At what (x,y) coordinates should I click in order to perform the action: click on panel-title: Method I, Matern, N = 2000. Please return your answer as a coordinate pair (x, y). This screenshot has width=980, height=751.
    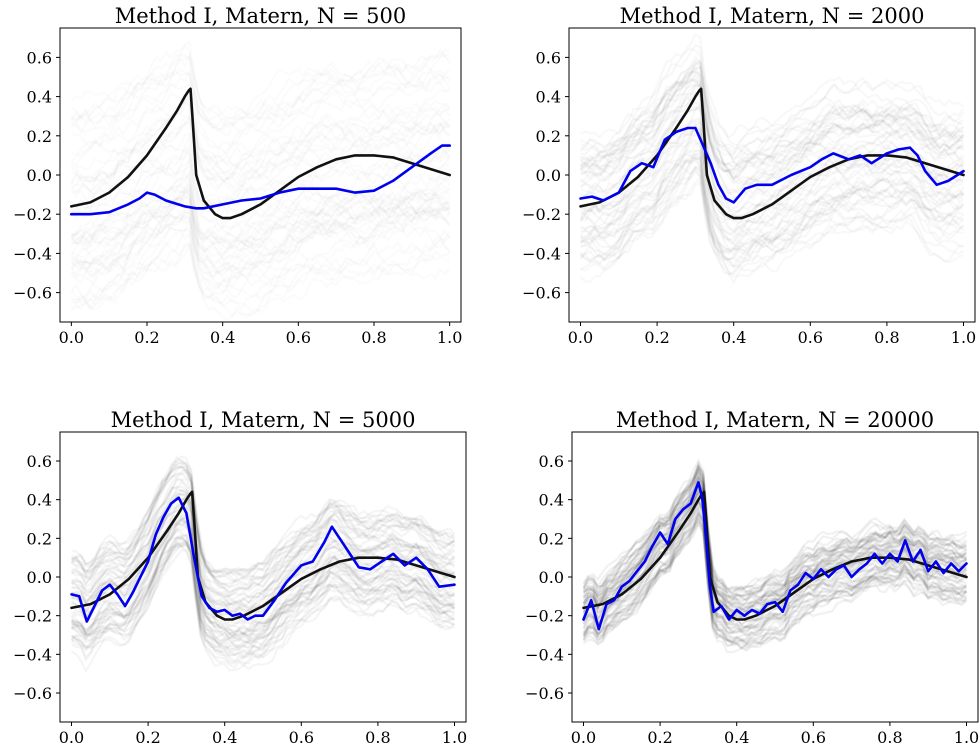
    Looking at the image, I should click on (772, 16).